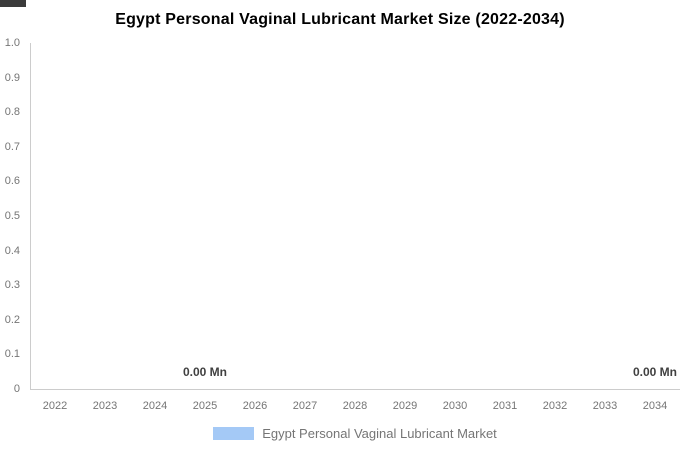 This screenshot has width=680, height=450. I want to click on x-tick-label: 2030, so click(455, 406).